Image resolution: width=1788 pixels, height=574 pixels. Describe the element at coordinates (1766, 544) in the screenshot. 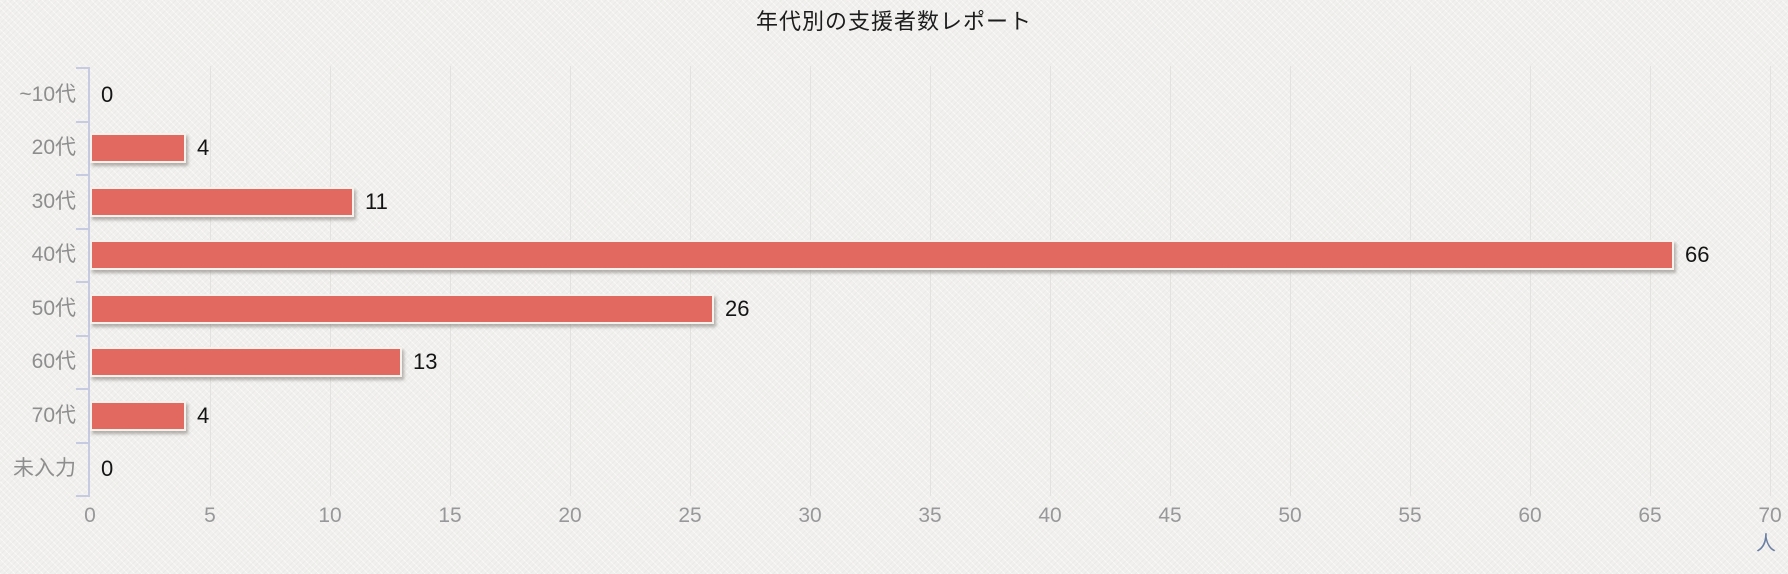

I see `x-axis-unit-label: 人` at that location.